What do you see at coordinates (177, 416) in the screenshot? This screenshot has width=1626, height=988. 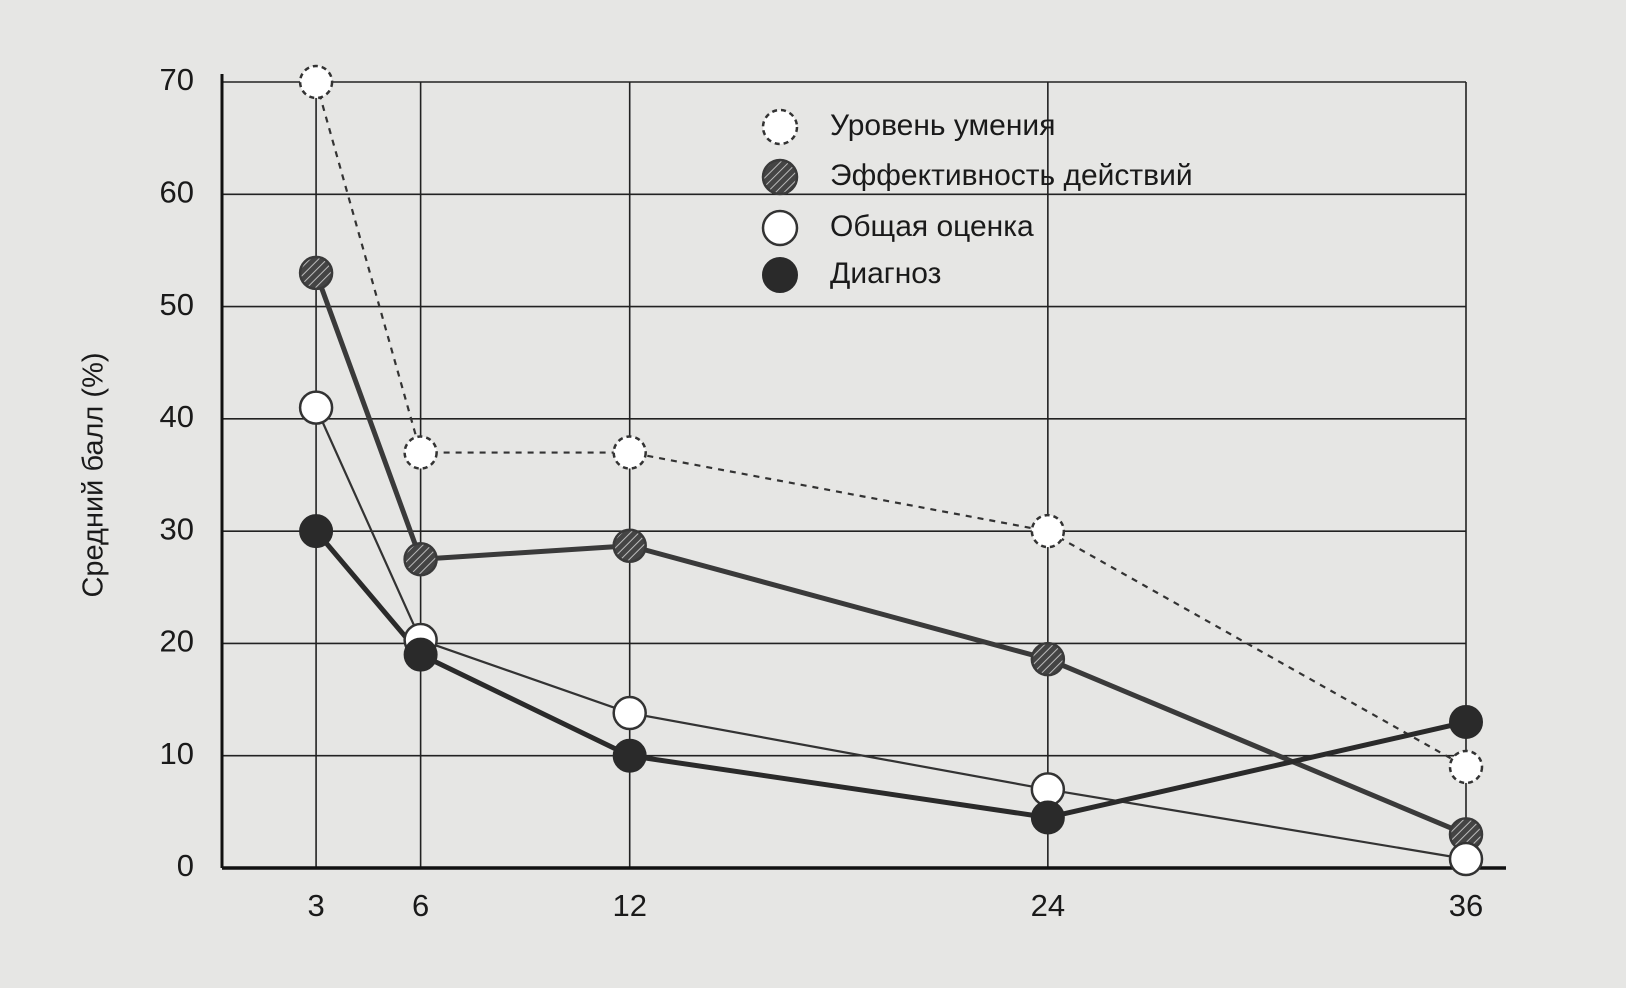 I see `y-tick-label: 40` at bounding box center [177, 416].